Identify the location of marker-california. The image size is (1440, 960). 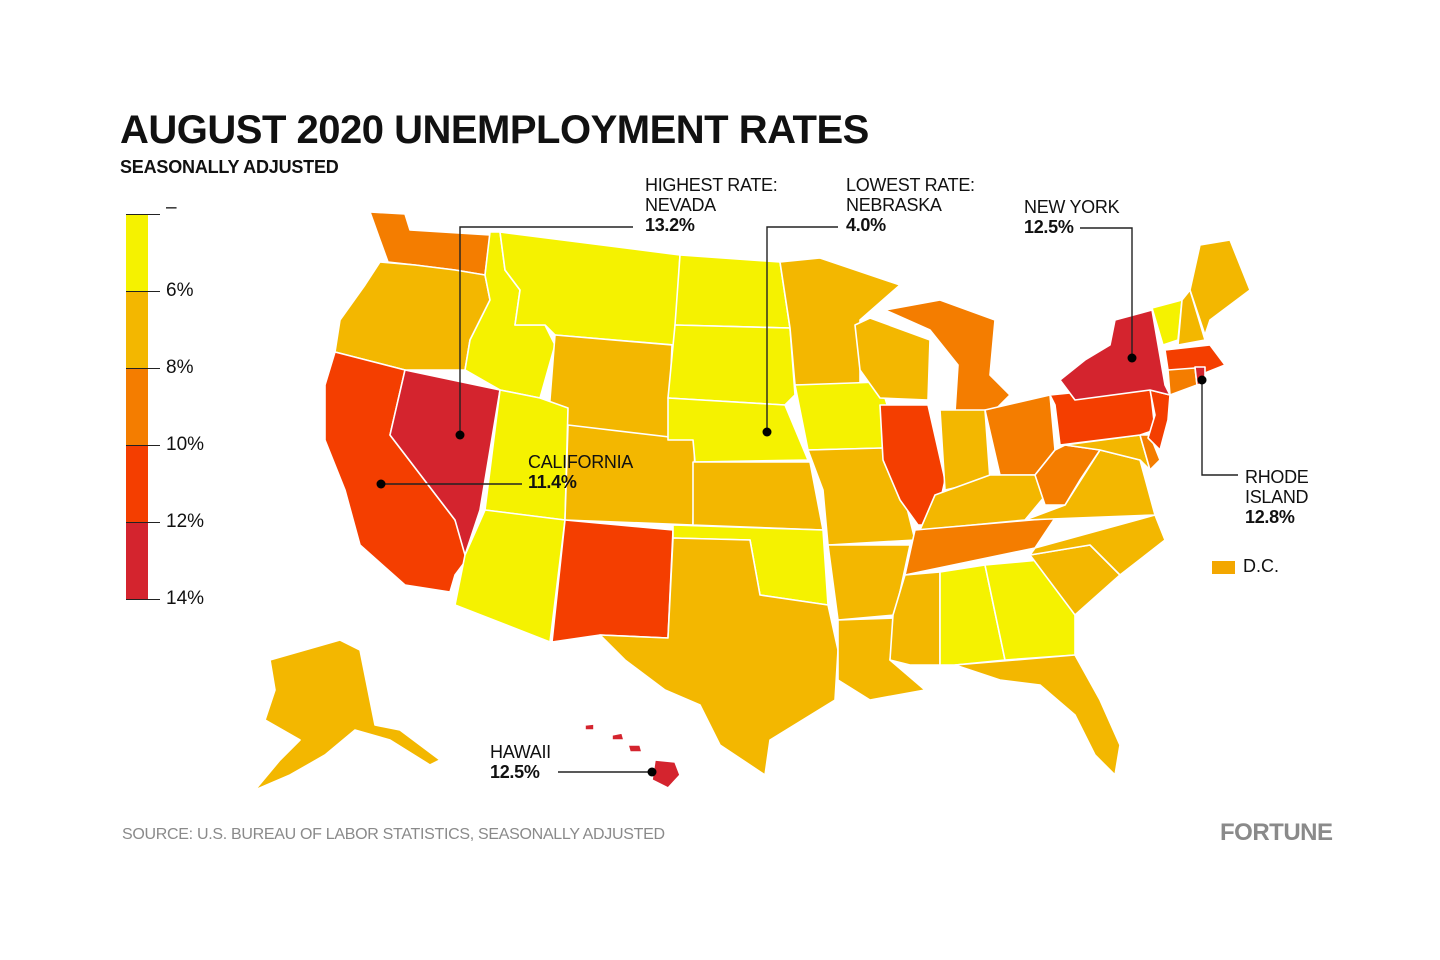
(381, 484).